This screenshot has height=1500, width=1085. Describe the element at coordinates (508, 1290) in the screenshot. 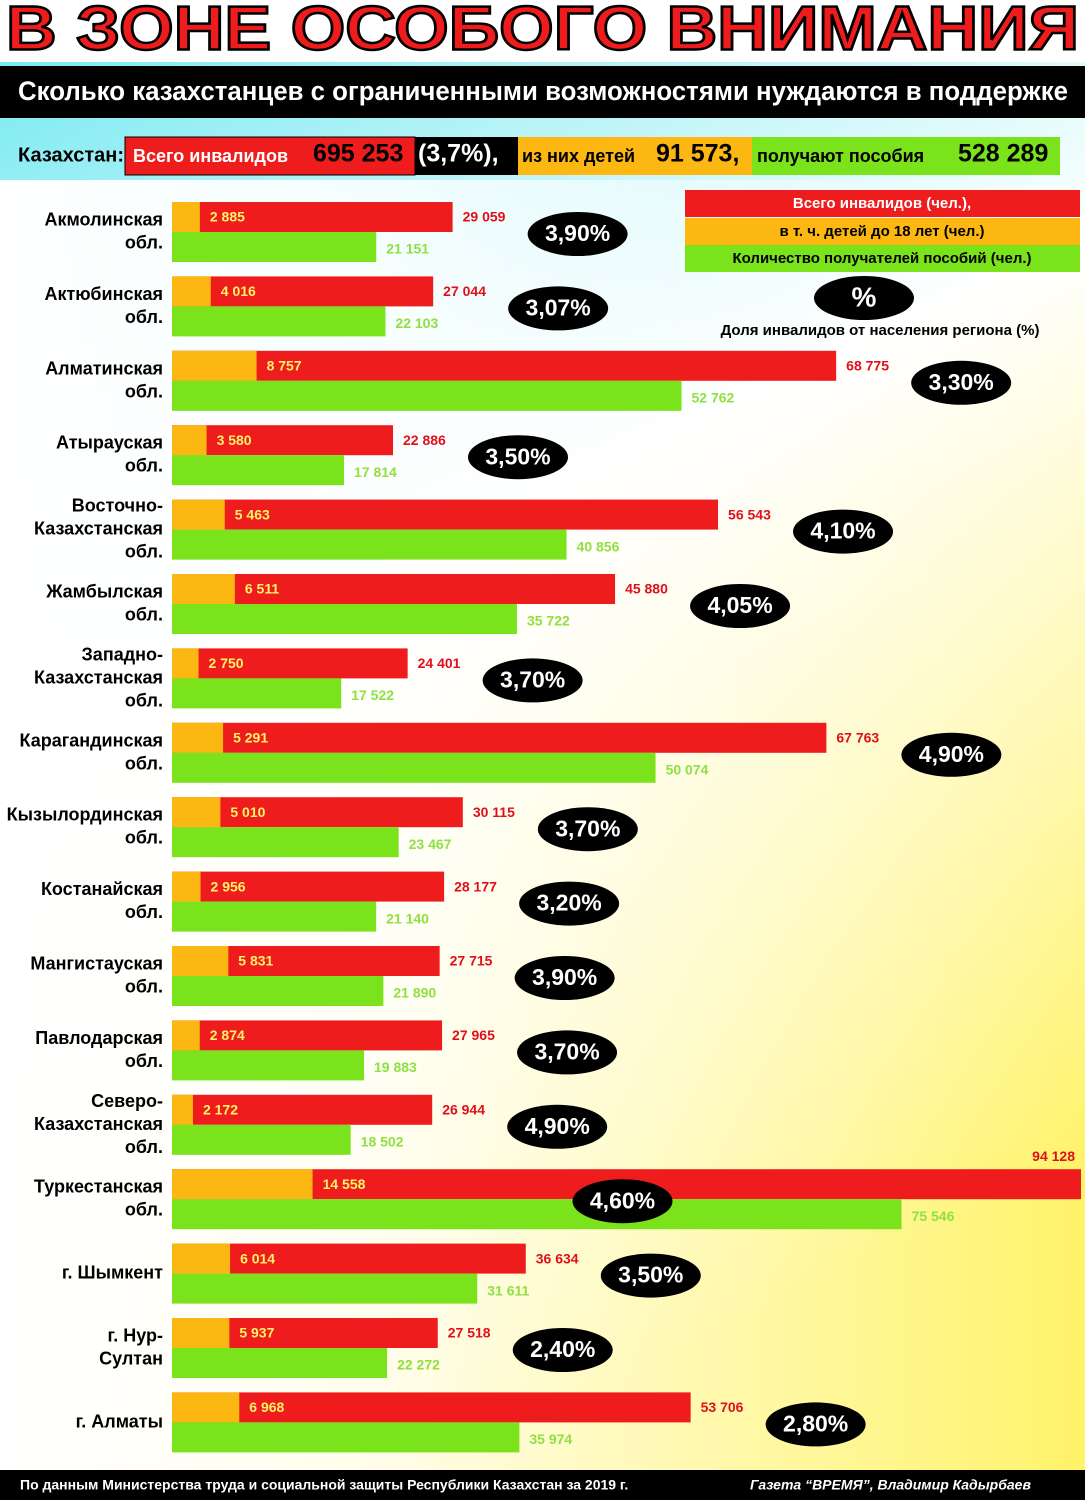

I see `benefits-label: 31 611` at that location.